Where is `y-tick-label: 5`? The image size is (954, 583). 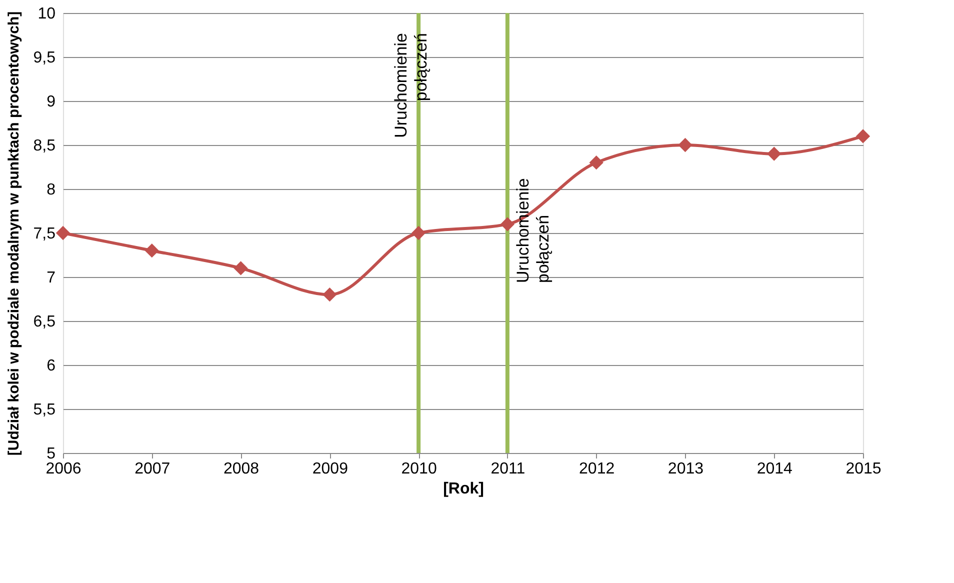
y-tick-label: 5 is located at coordinates (51, 454).